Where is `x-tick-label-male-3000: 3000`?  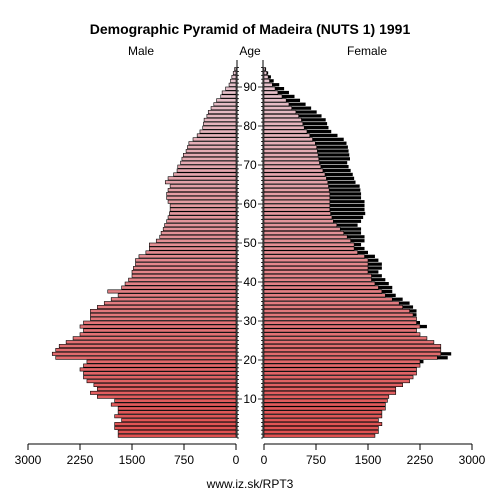 x-tick-label-male-3000: 3000 is located at coordinates (28, 460).